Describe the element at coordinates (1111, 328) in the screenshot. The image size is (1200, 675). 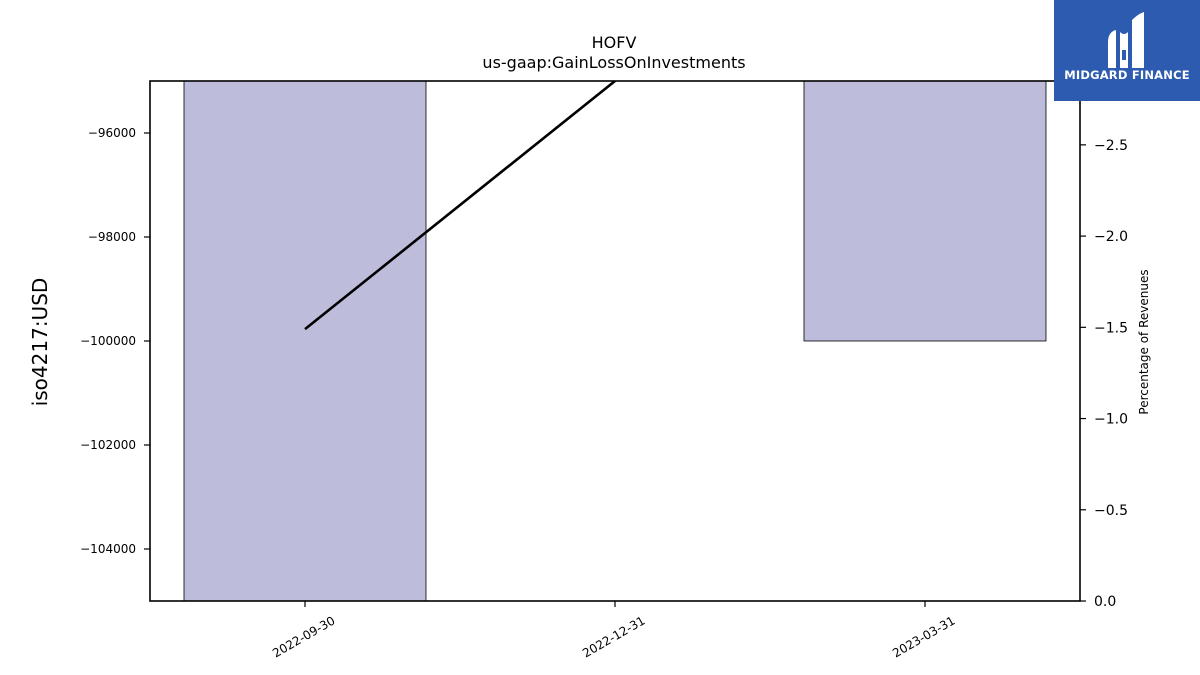
I see `y2-tick-label: −1.5` at that location.